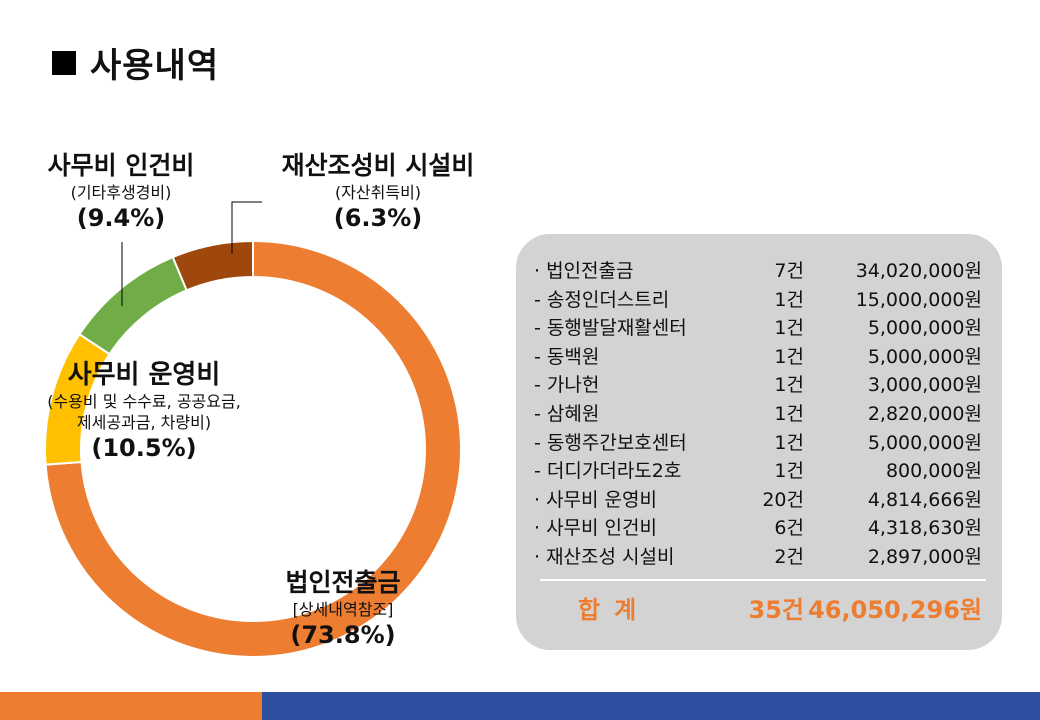 Image resolution: width=1040 pixels, height=720 pixels. Describe the element at coordinates (378, 191) in the screenshot. I see `label-asset-facilities: 재산조성비 시설비 (자산취득비) (6.3%)` at that location.